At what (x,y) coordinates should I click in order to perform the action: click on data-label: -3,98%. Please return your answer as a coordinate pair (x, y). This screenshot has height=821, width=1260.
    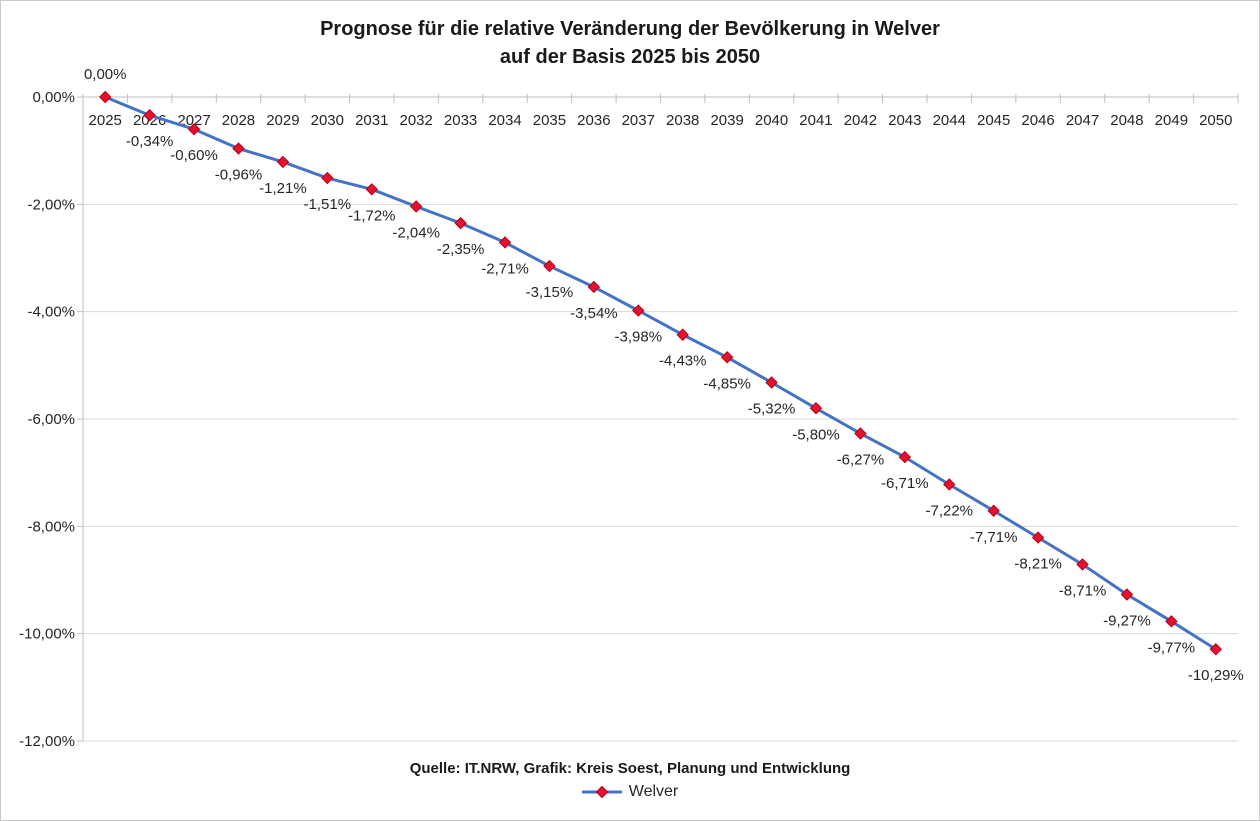
    Looking at the image, I should click on (639, 337).